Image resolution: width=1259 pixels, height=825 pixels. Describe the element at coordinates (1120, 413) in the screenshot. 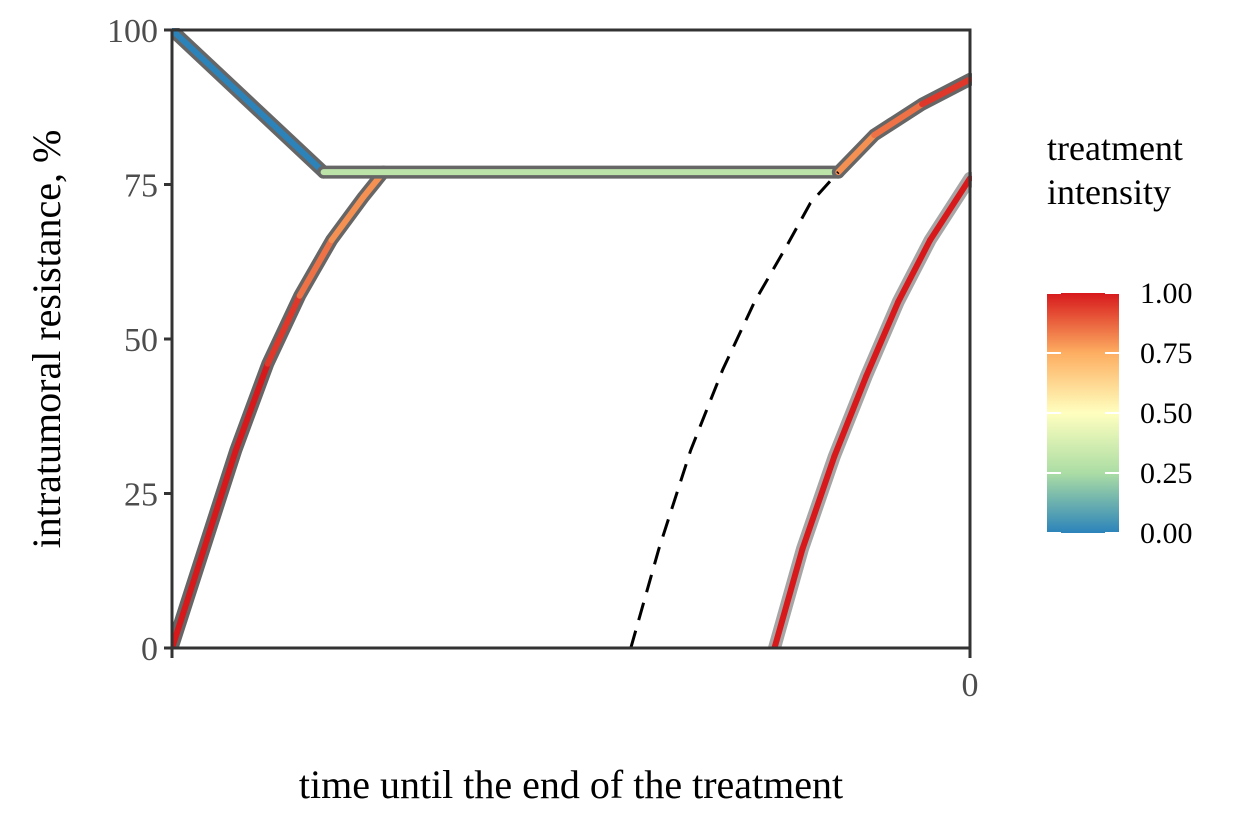

I see `colorbar-ticks: 0.00 0.25 0.50 0.75 1.00` at that location.